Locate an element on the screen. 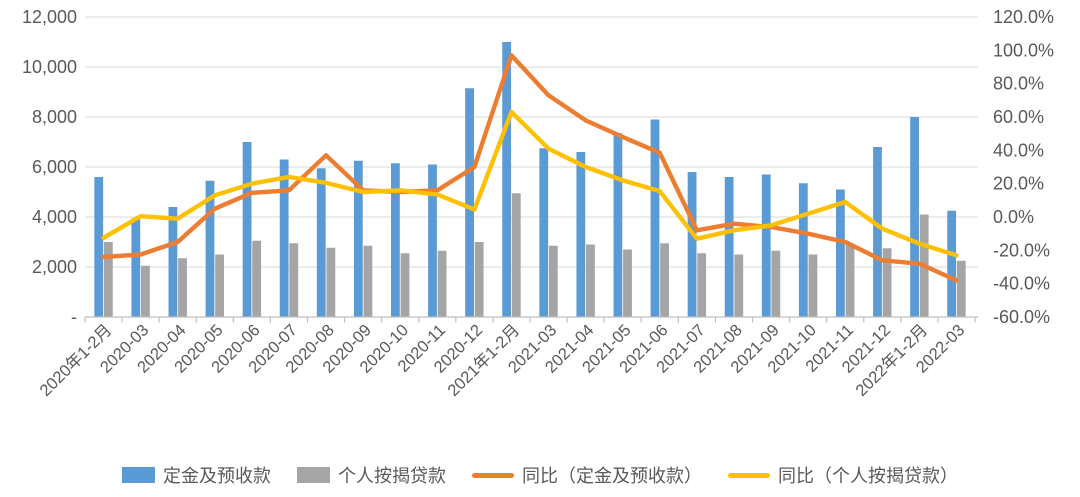 This screenshot has width=1080, height=497. right-axis-tick-label: 40.0% is located at coordinates (1018, 150).